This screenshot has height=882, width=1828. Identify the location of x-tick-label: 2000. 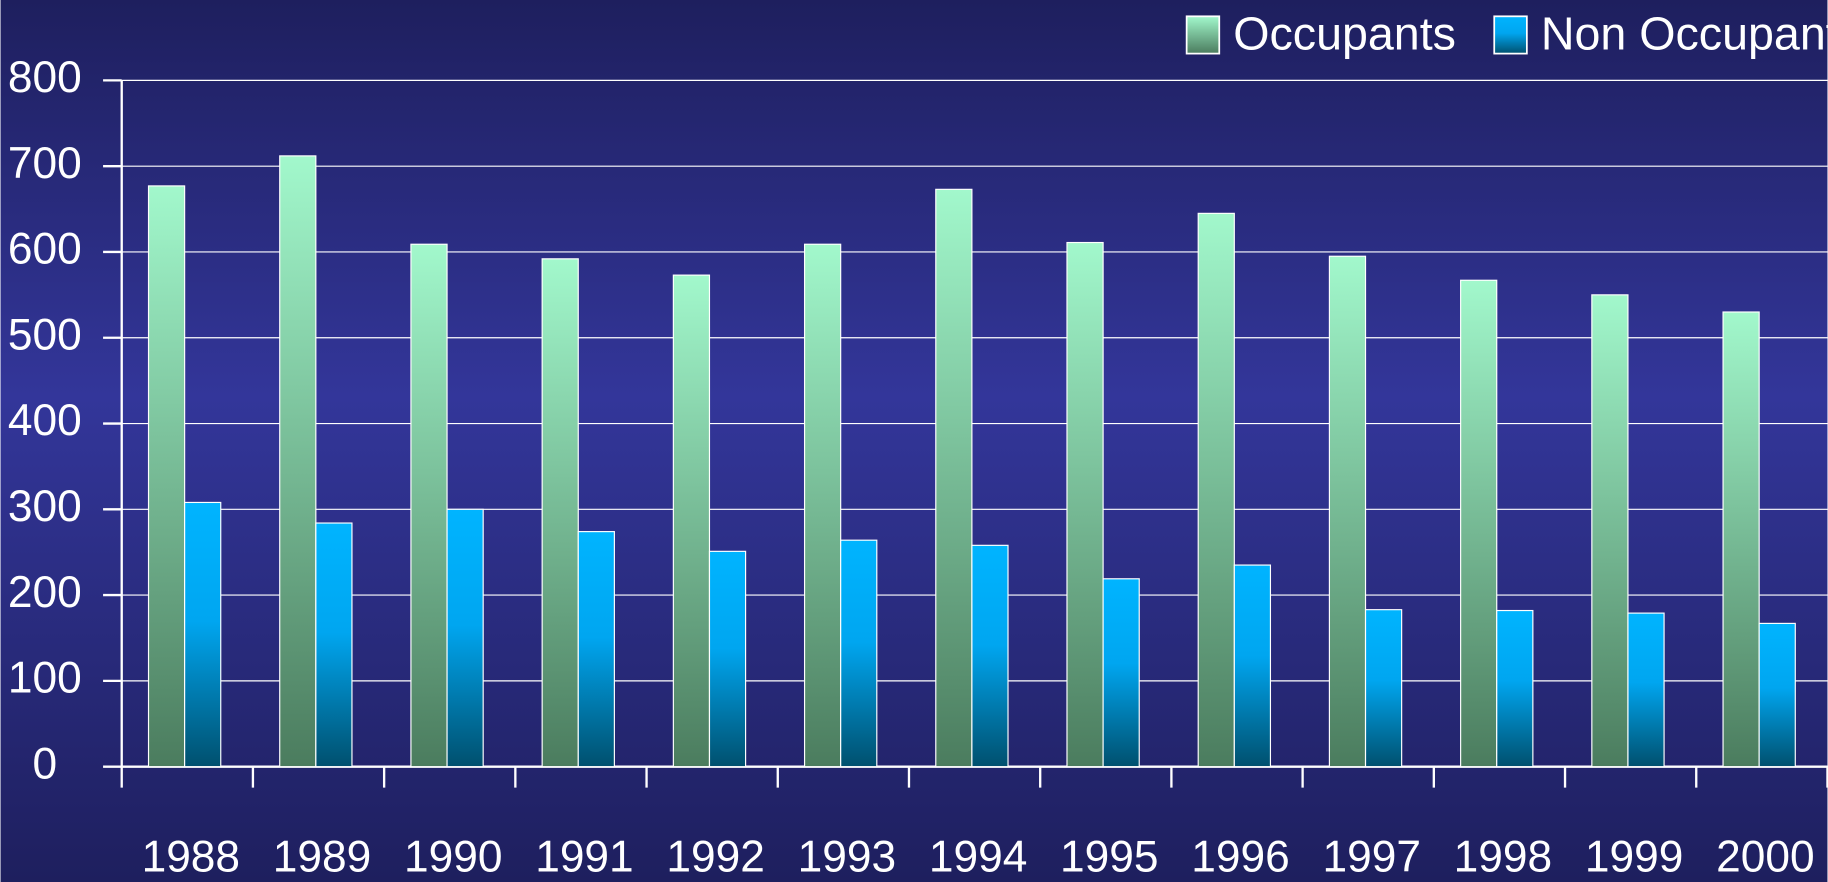
(1765, 857).